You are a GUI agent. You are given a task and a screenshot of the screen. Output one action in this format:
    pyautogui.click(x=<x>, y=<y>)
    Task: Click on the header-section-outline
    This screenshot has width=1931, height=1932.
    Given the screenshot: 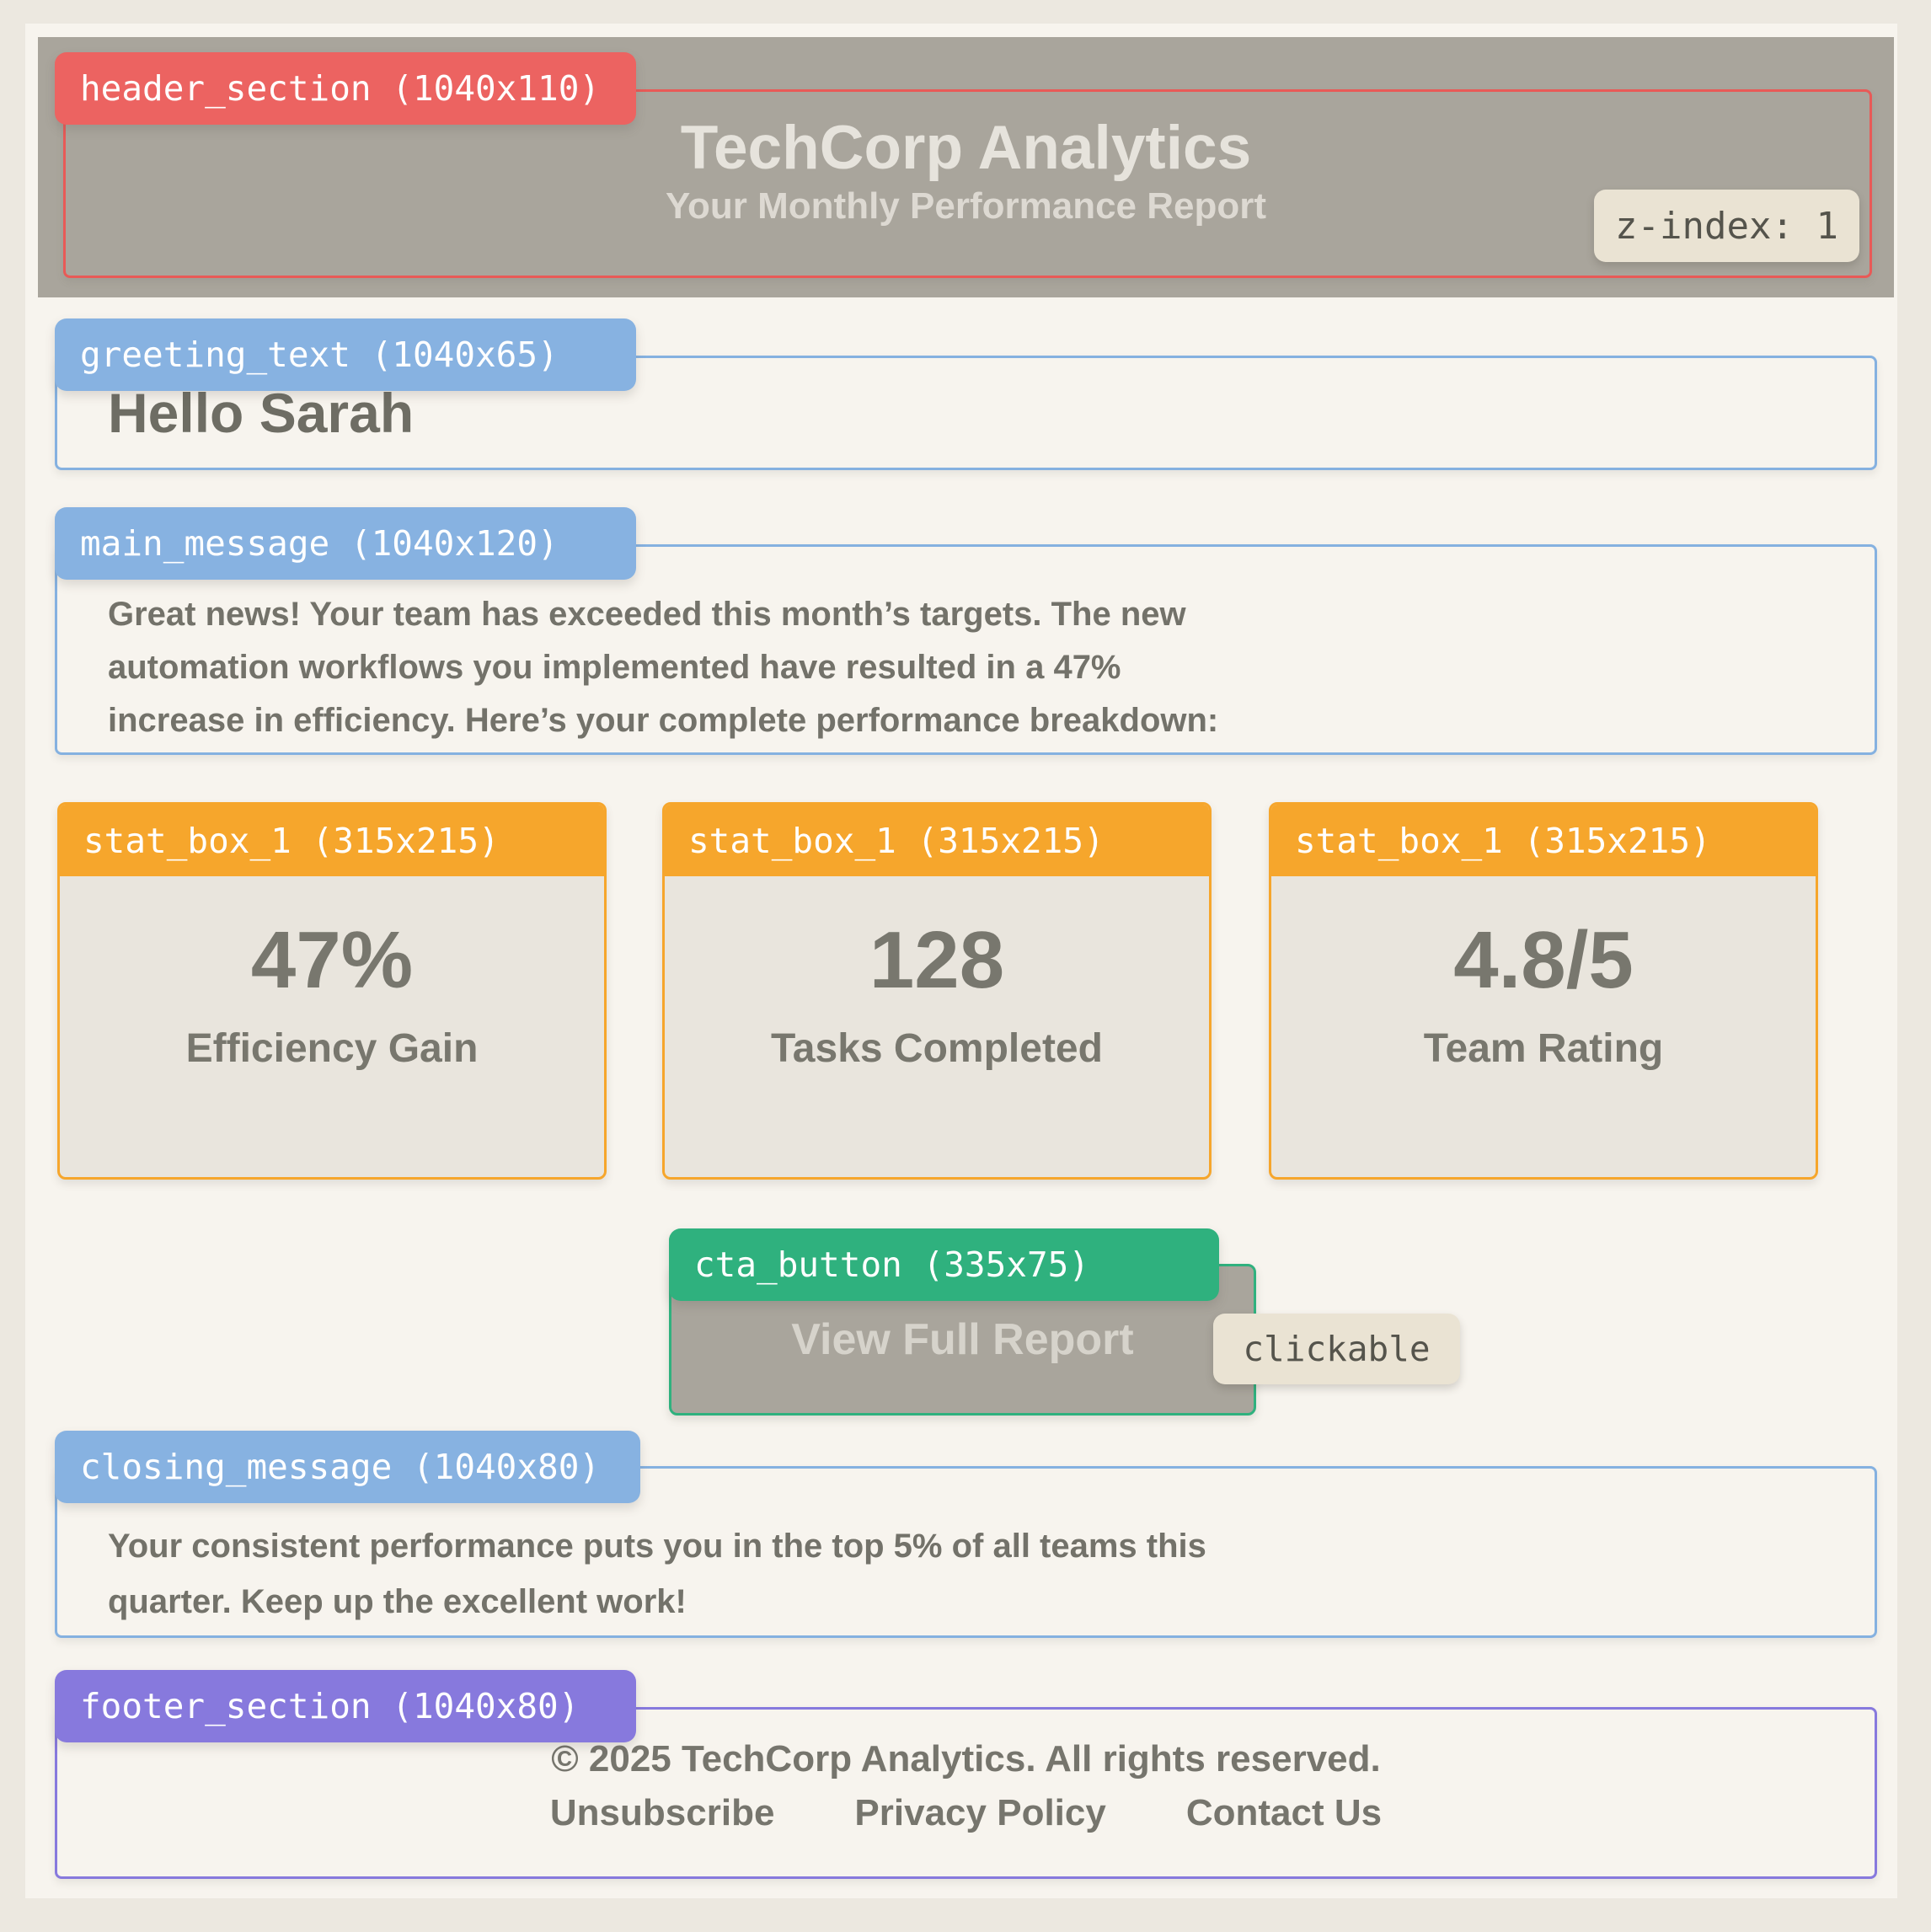 What is the action you would take?
    pyautogui.click(x=968, y=183)
    